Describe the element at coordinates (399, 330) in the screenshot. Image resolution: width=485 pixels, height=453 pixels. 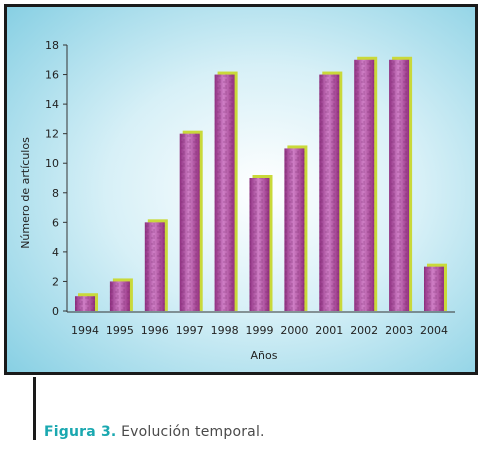
I see `x-tick-label: 2003` at that location.